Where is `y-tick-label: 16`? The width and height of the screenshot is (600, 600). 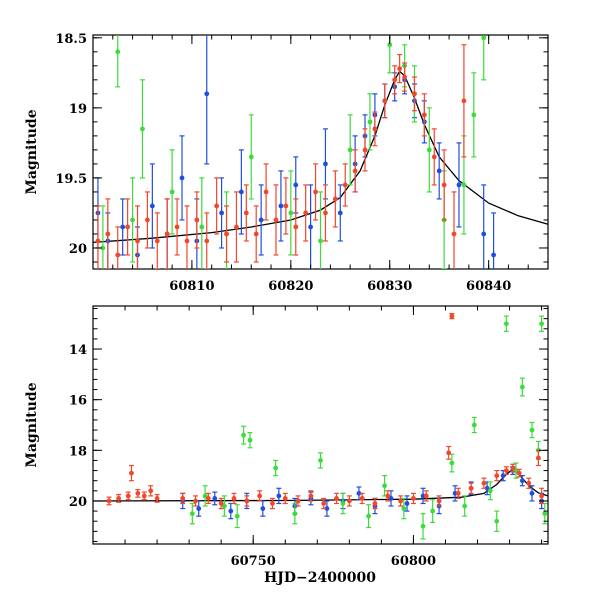
y-tick-label: 16 is located at coordinates (78, 401).